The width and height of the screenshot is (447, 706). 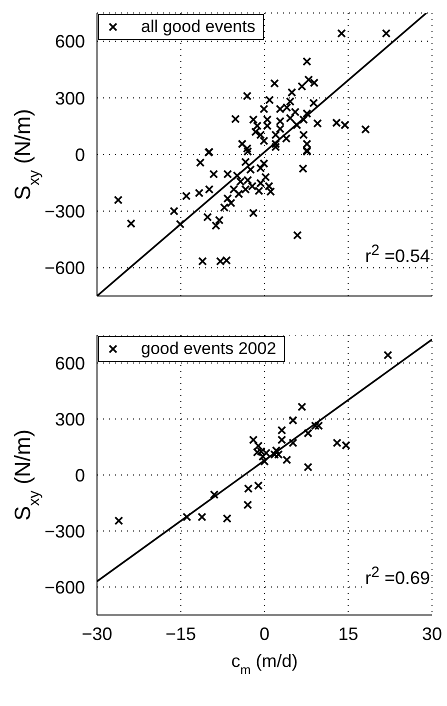 What do you see at coordinates (264, 664) in the screenshot?
I see `x-axis-title: c$_{m}$ (m/d)` at bounding box center [264, 664].